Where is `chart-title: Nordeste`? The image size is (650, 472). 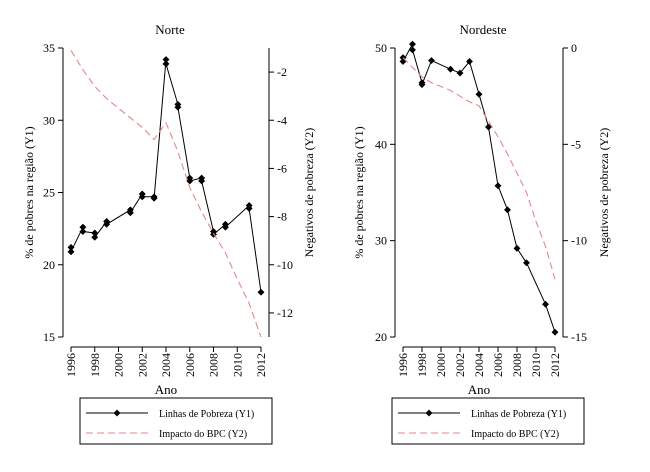
chart-title: Nordeste is located at coordinates (483, 29).